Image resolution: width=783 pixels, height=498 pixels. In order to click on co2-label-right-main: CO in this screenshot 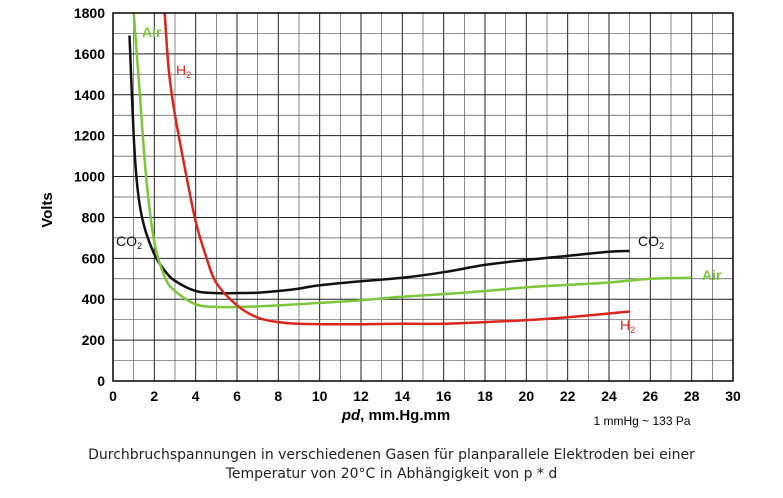, I will do `click(648, 241)`.